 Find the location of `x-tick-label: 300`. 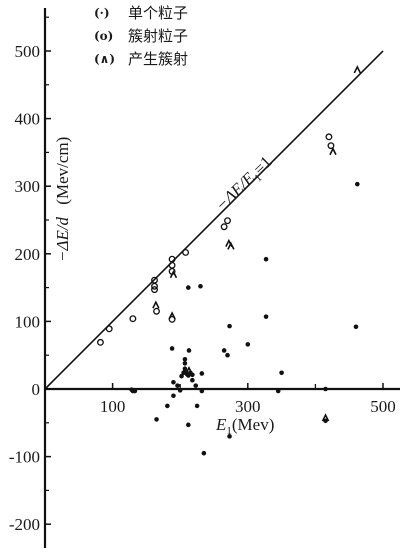

x-tick-label: 300 is located at coordinates (248, 406).